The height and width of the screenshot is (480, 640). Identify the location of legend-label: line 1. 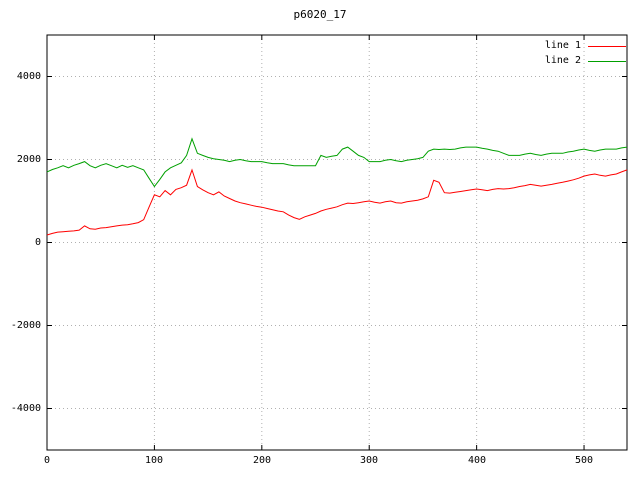
(562, 45).